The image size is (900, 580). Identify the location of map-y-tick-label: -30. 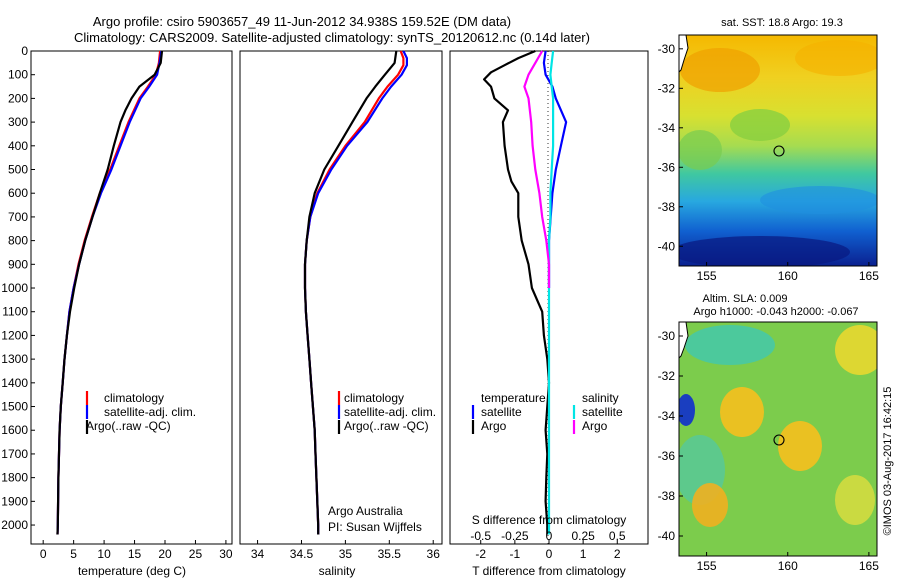
(667, 49).